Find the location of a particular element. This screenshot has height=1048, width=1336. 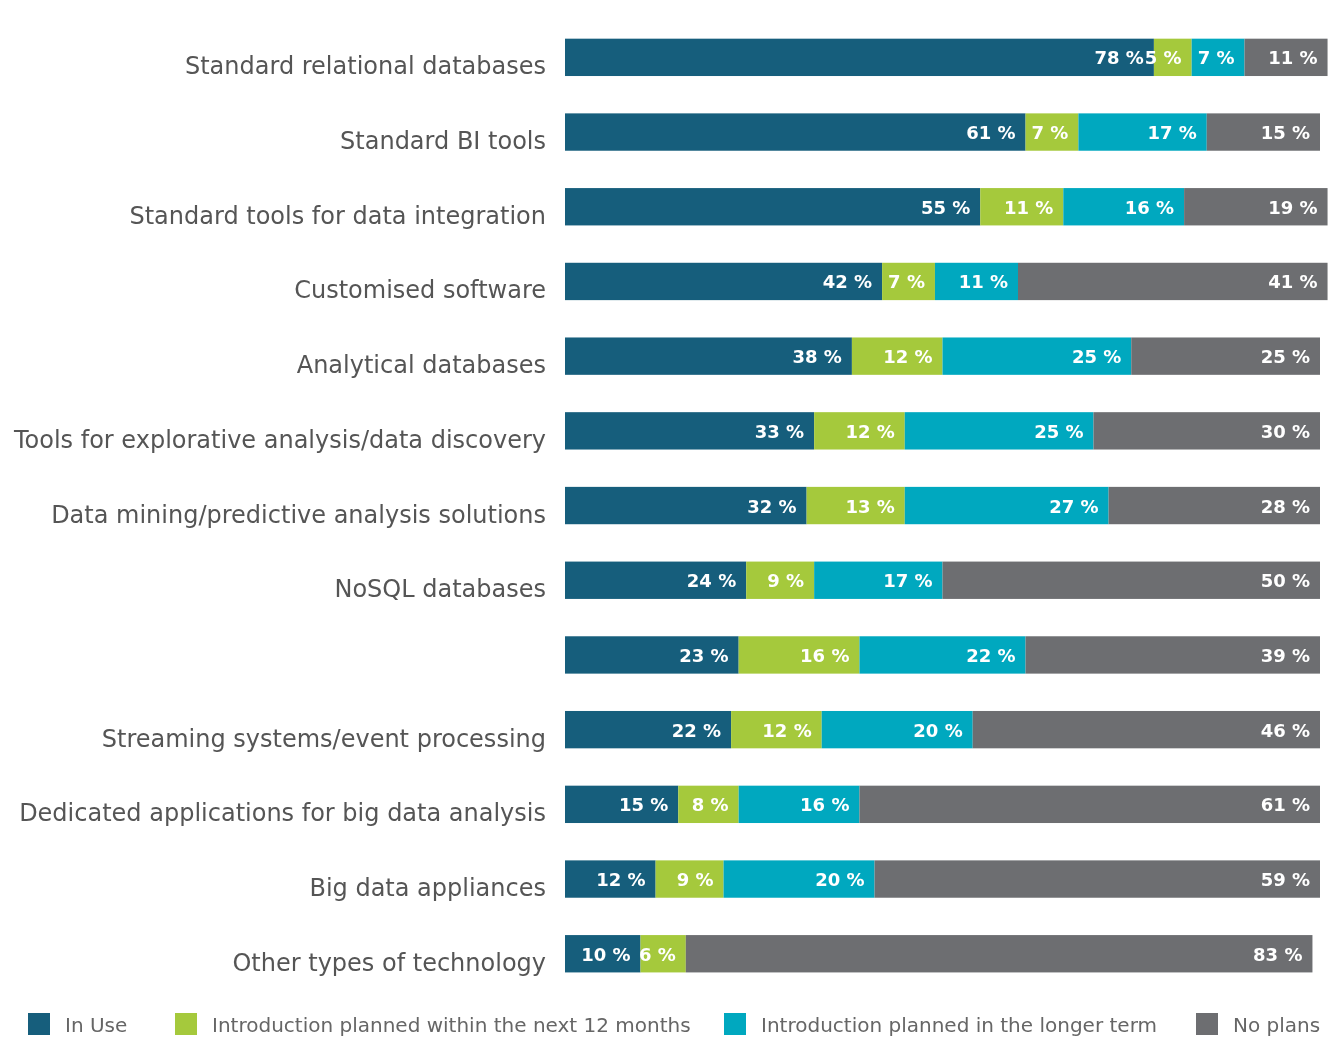

data-label: 59 % is located at coordinates (1285, 880).